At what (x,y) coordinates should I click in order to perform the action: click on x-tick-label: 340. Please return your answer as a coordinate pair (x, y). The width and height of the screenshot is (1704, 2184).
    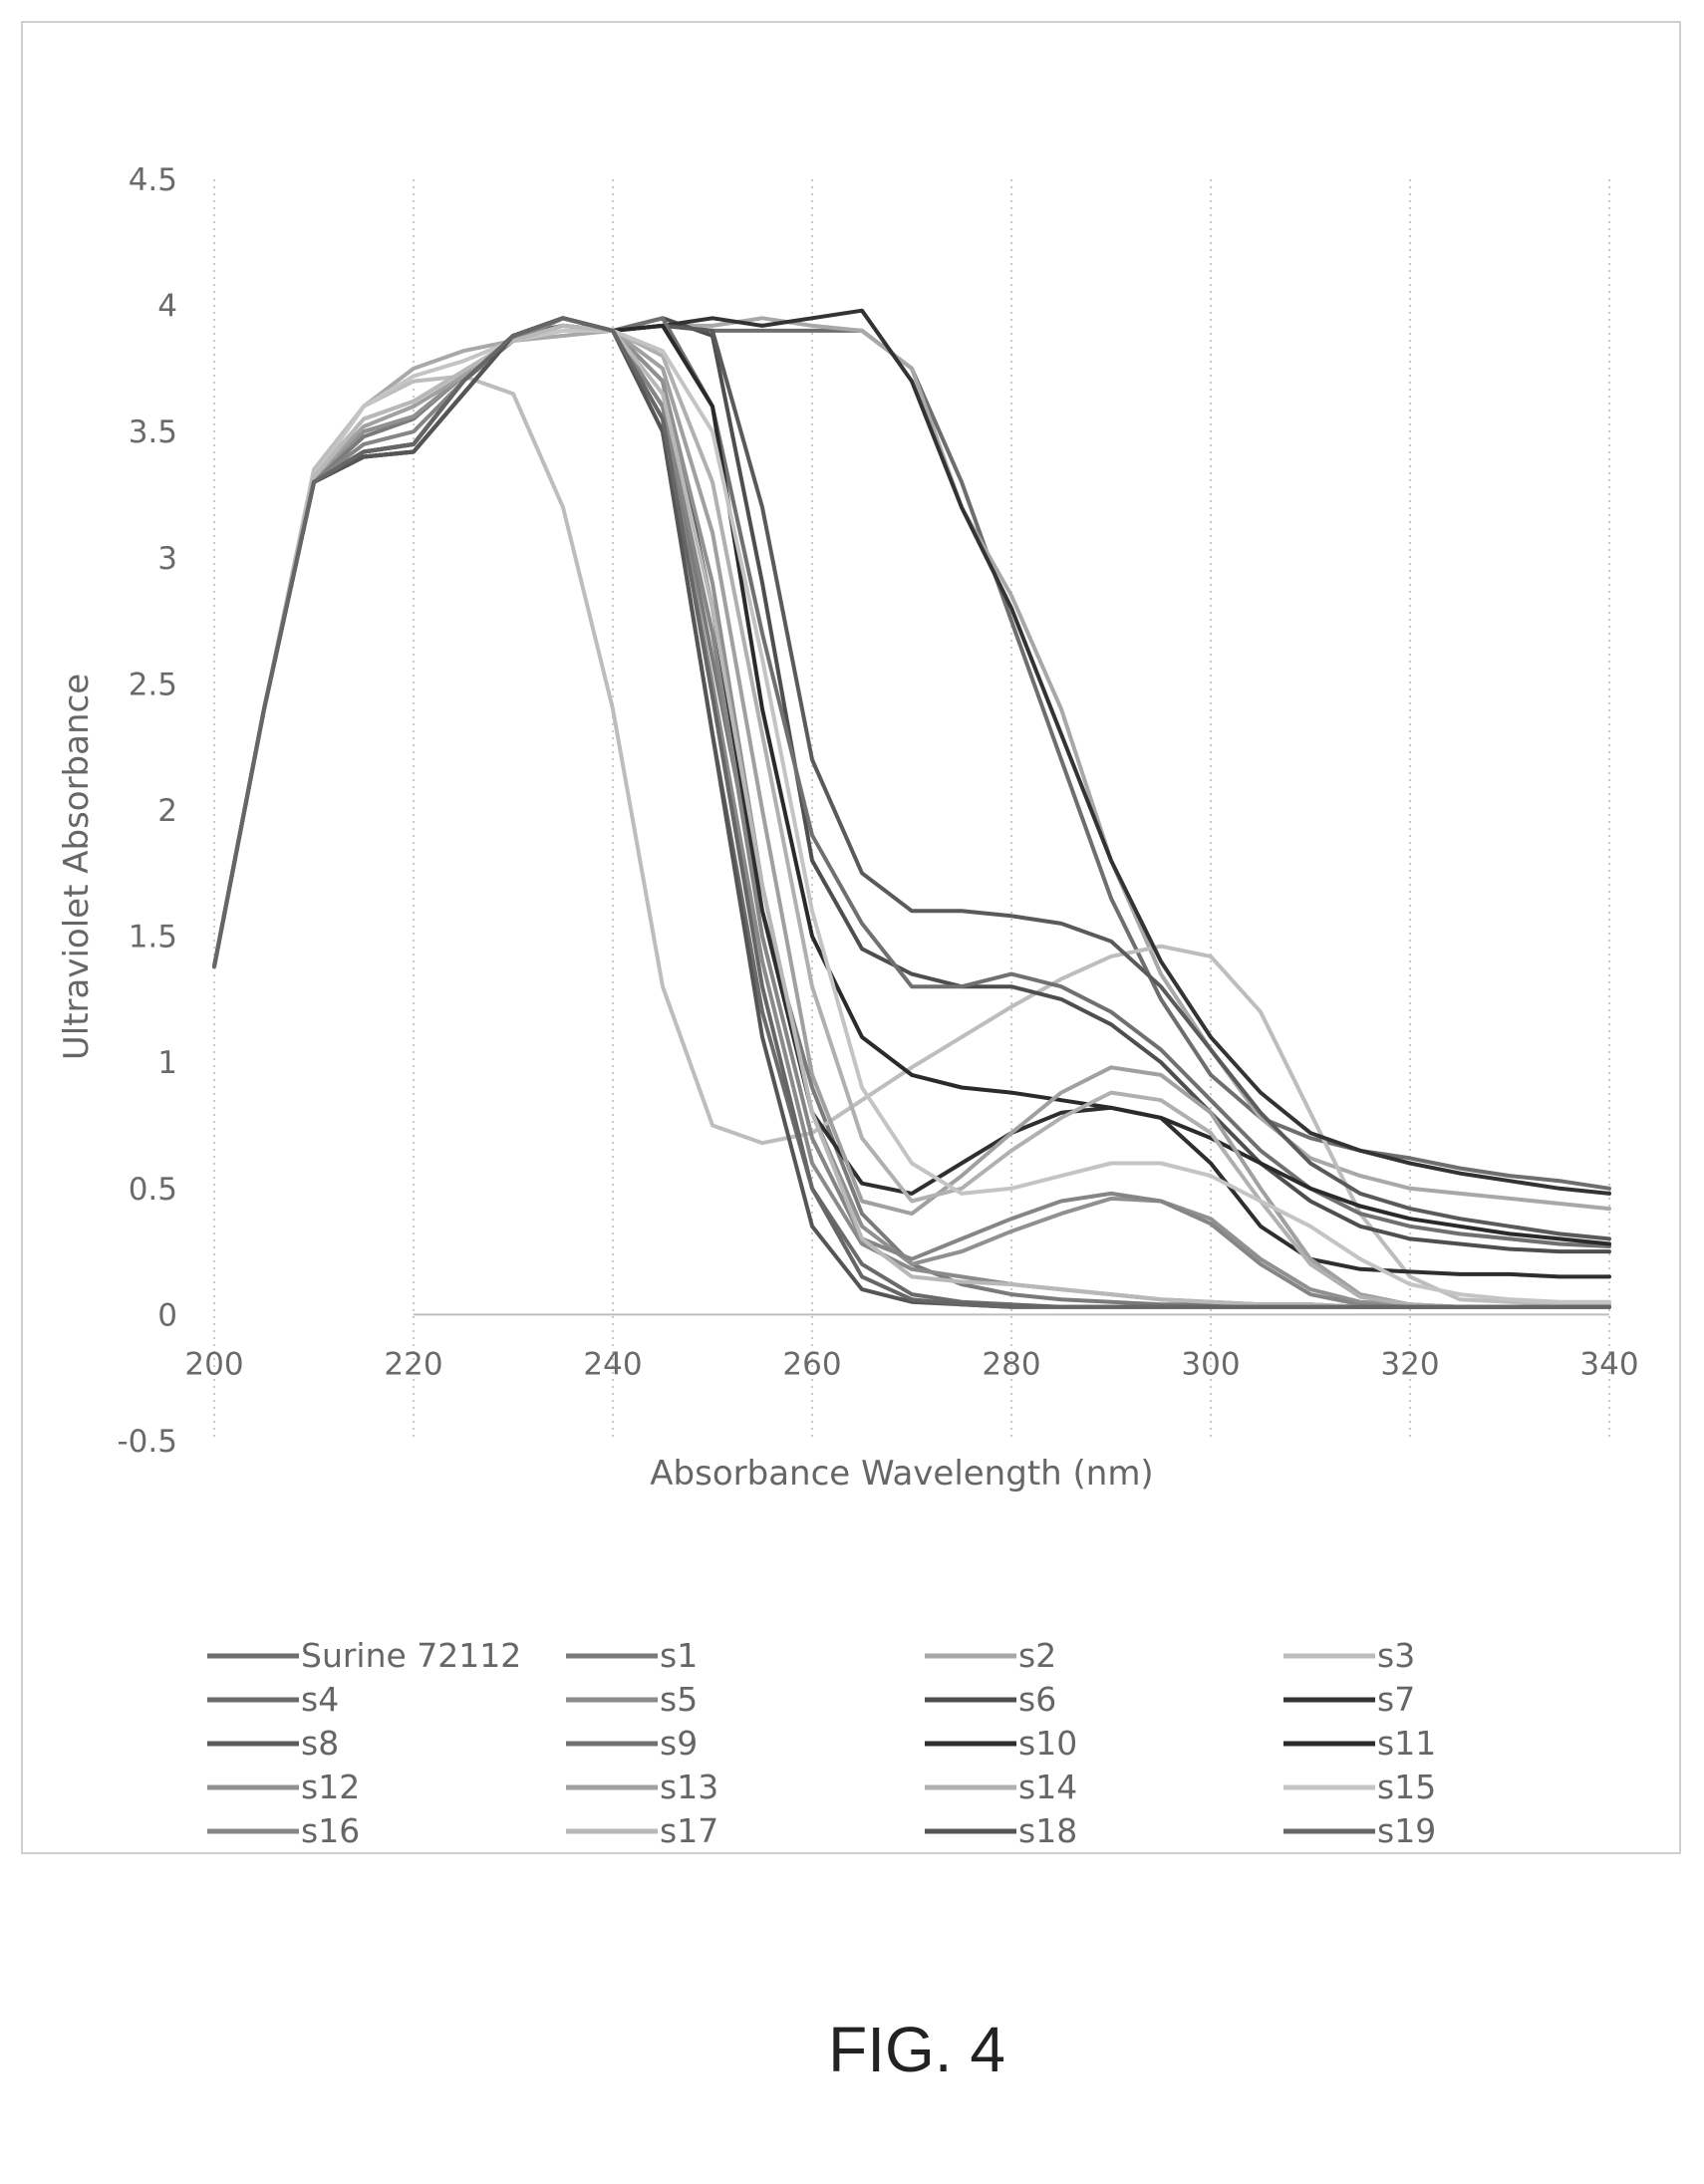
    Looking at the image, I should click on (1609, 1364).